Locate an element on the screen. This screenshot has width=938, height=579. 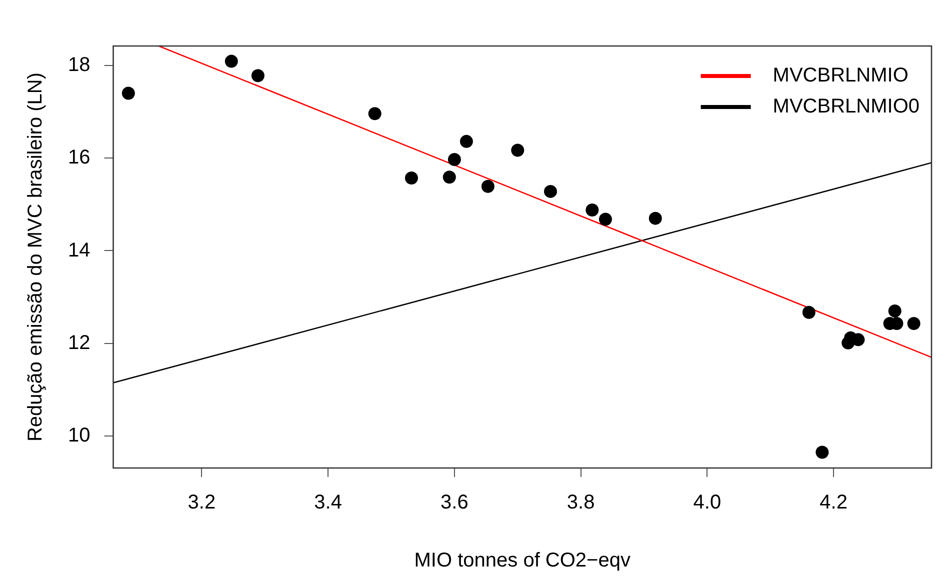
legend-label: MVCBRLNMIO is located at coordinates (840, 75).